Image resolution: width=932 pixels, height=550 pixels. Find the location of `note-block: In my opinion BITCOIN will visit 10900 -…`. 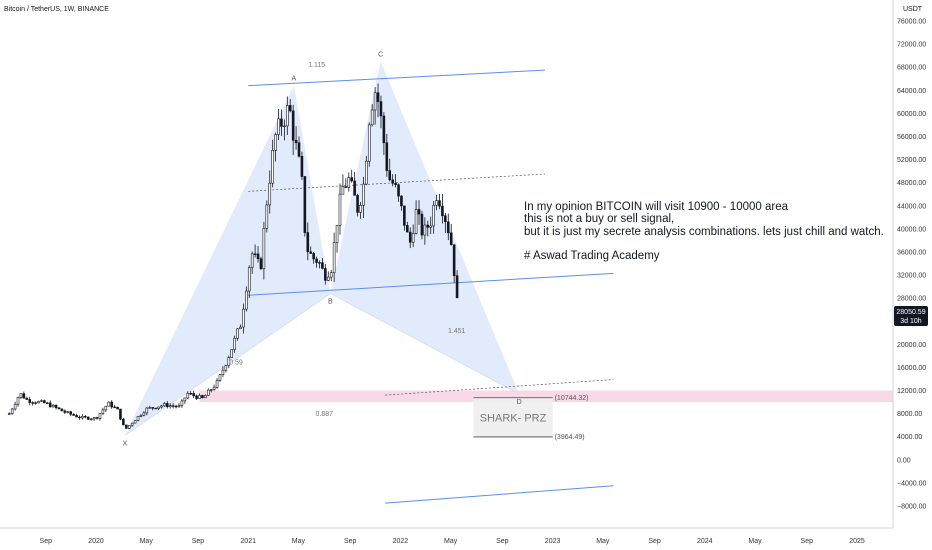

note-block: In my opinion BITCOIN will visit 10900 -… is located at coordinates (704, 231).